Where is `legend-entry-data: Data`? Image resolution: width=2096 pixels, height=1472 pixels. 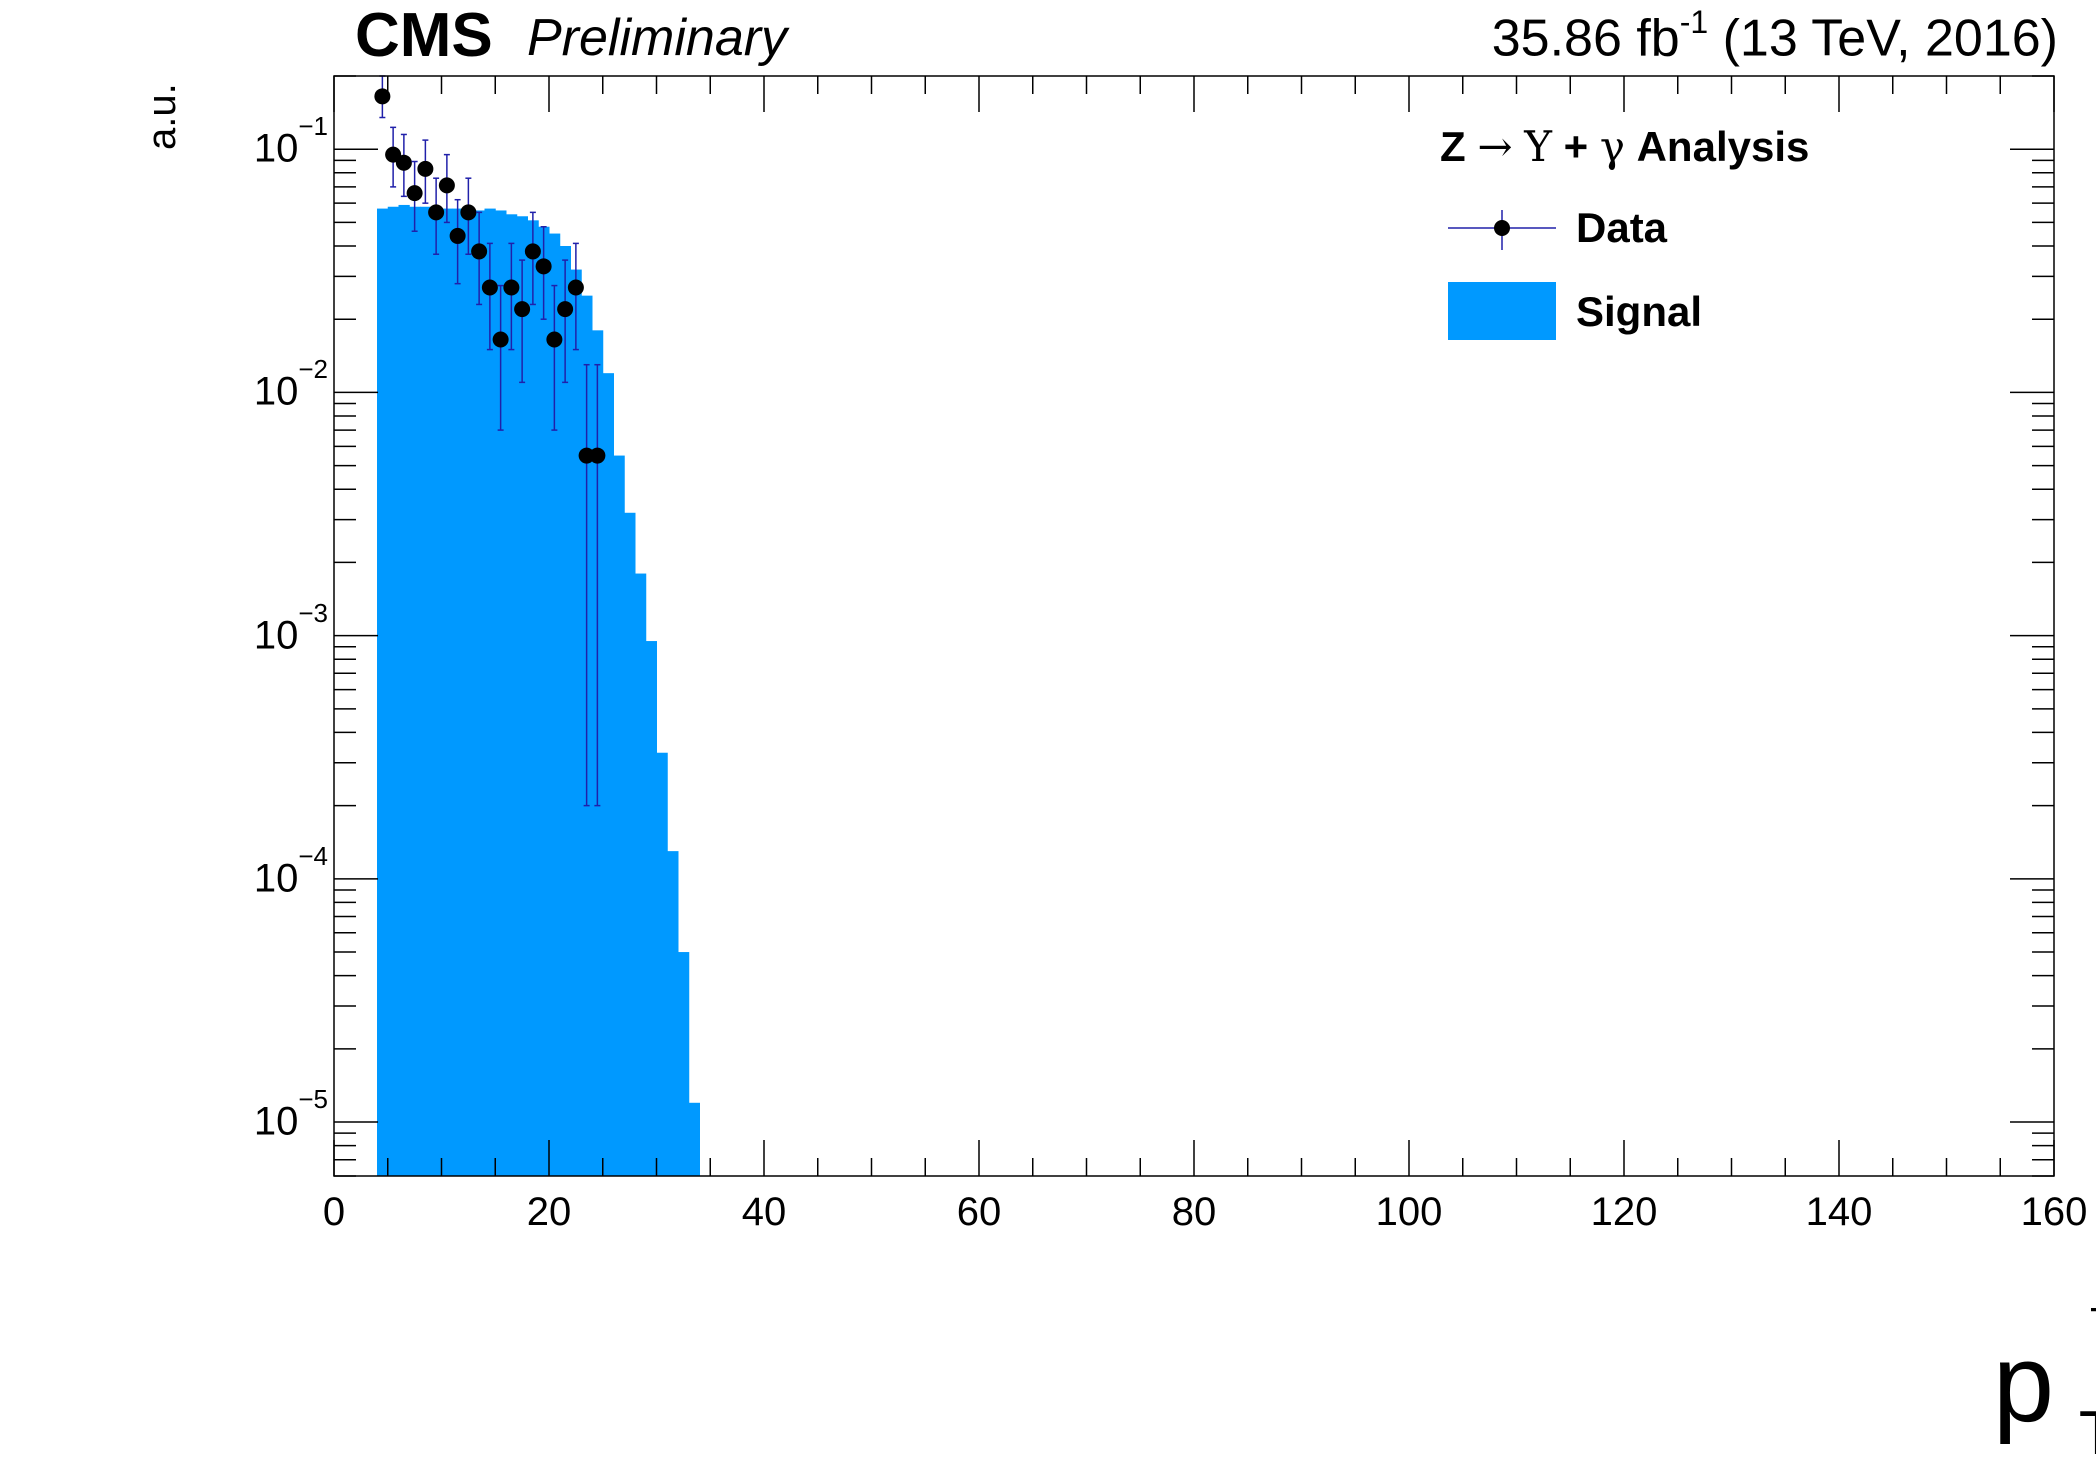 legend-entry-data: Data is located at coordinates (1622, 227).